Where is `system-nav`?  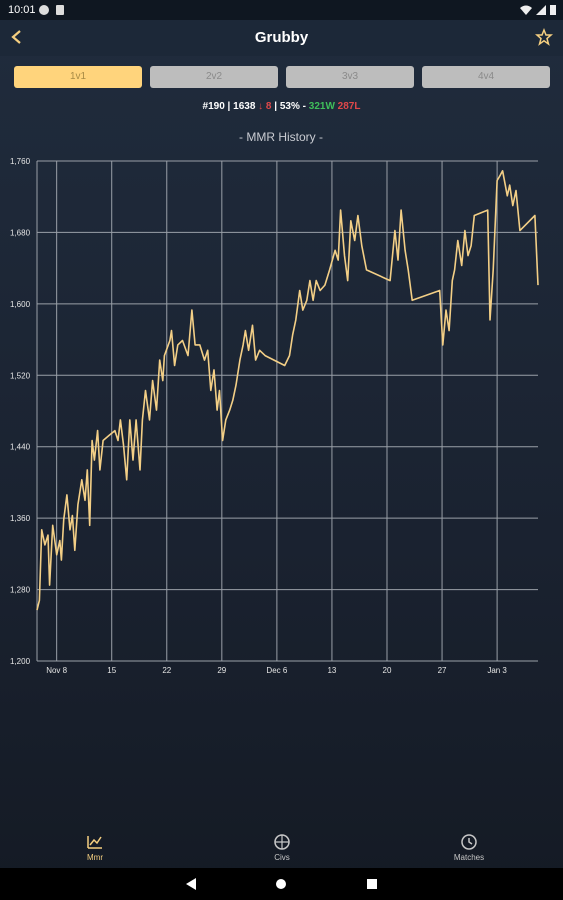
system-nav is located at coordinates (281, 884).